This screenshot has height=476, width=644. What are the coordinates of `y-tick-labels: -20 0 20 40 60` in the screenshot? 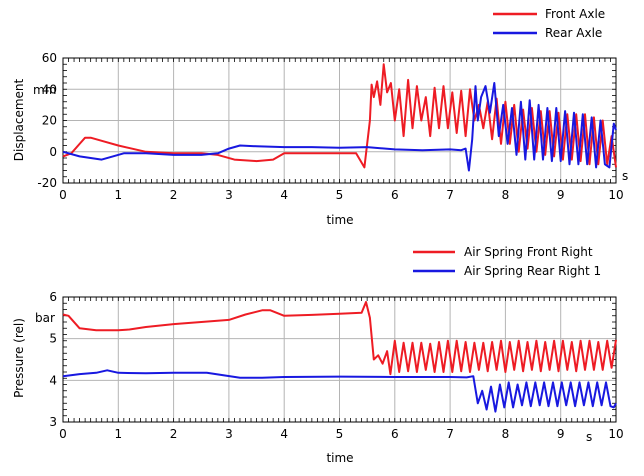 It's located at (47, 120).